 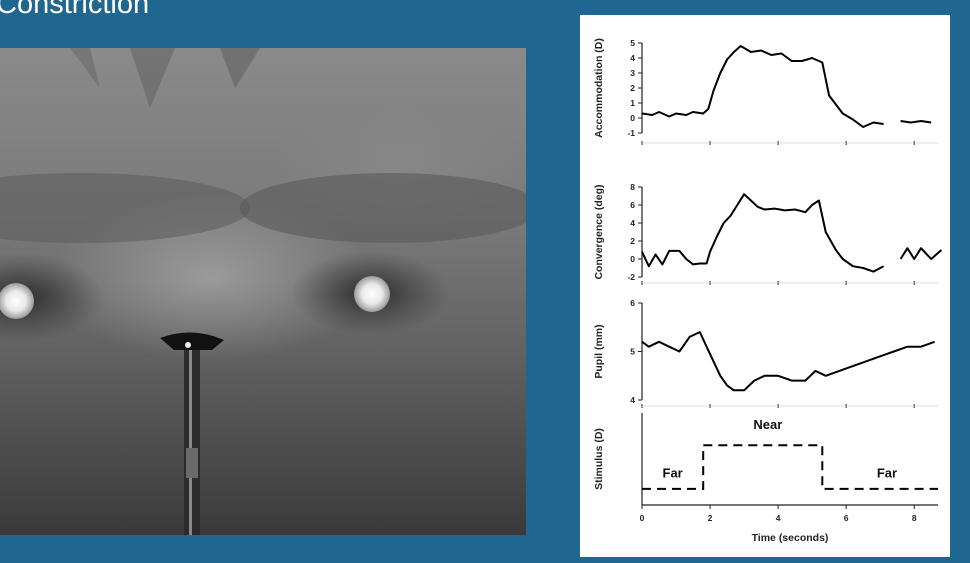 I want to click on pupil-y-tick-label: 5, so click(x=632, y=352).